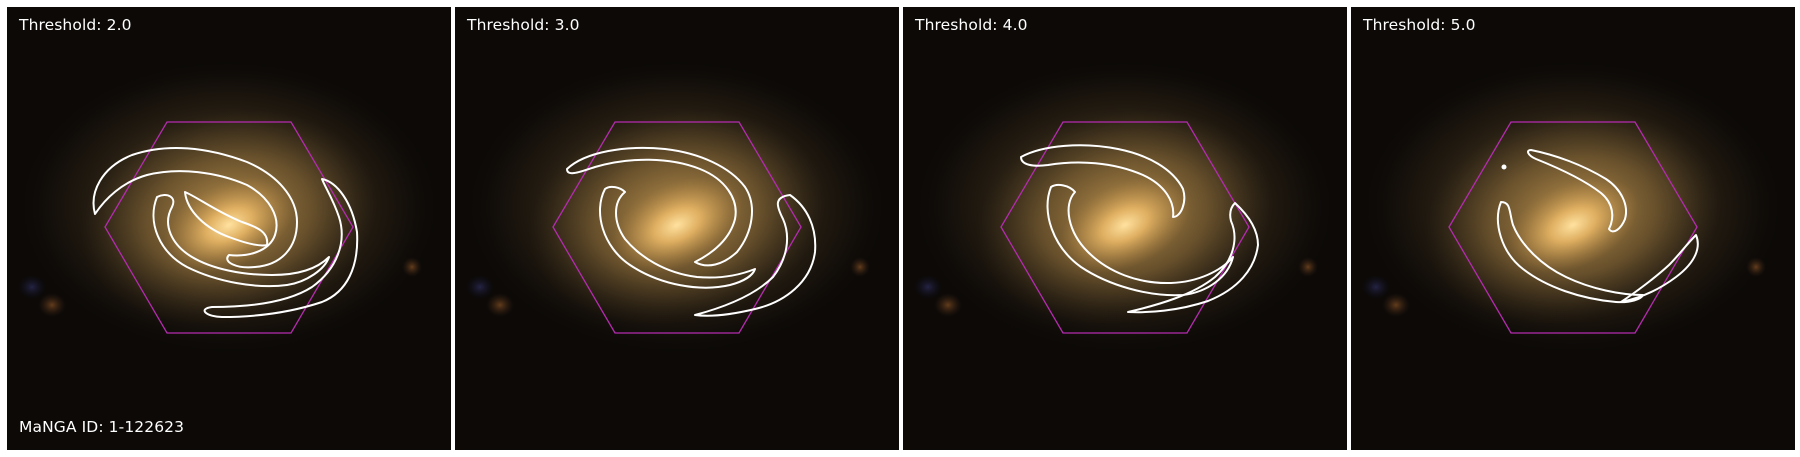  Describe the element at coordinates (971, 25) in the screenshot. I see `threshold-label: Threshold: 4.0` at that location.